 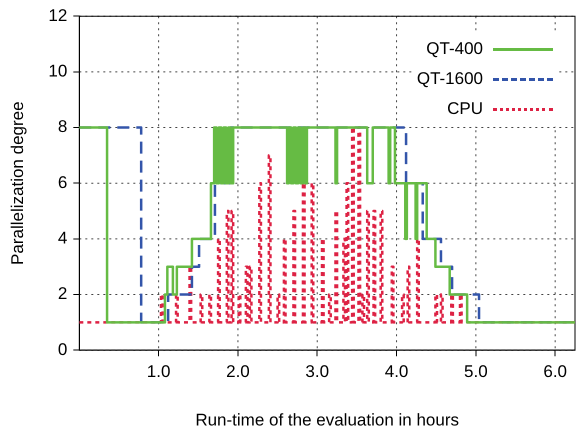 I want to click on y-tick-label: 0, so click(x=63, y=349).